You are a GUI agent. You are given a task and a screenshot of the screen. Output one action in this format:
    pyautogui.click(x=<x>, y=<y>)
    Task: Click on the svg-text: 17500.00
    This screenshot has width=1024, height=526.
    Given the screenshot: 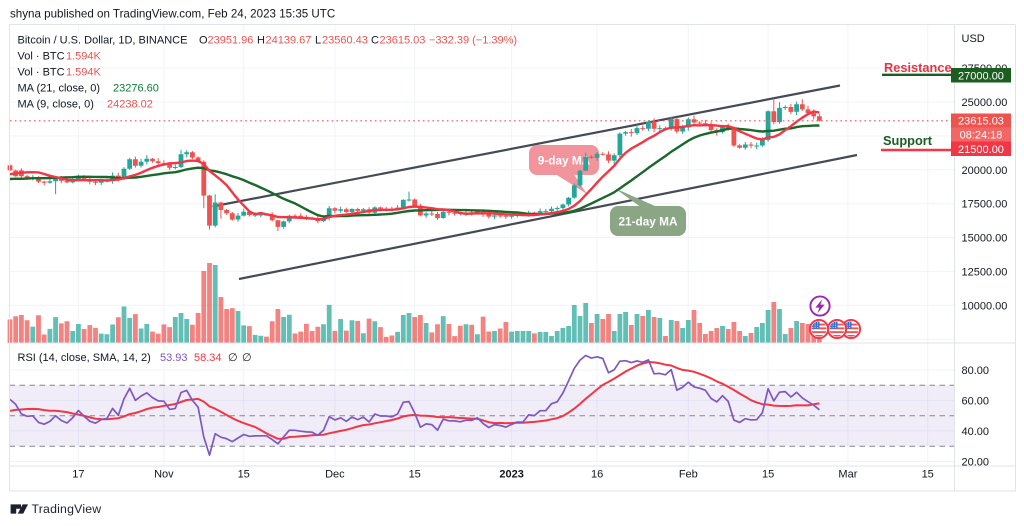 What is the action you would take?
    pyautogui.click(x=985, y=205)
    